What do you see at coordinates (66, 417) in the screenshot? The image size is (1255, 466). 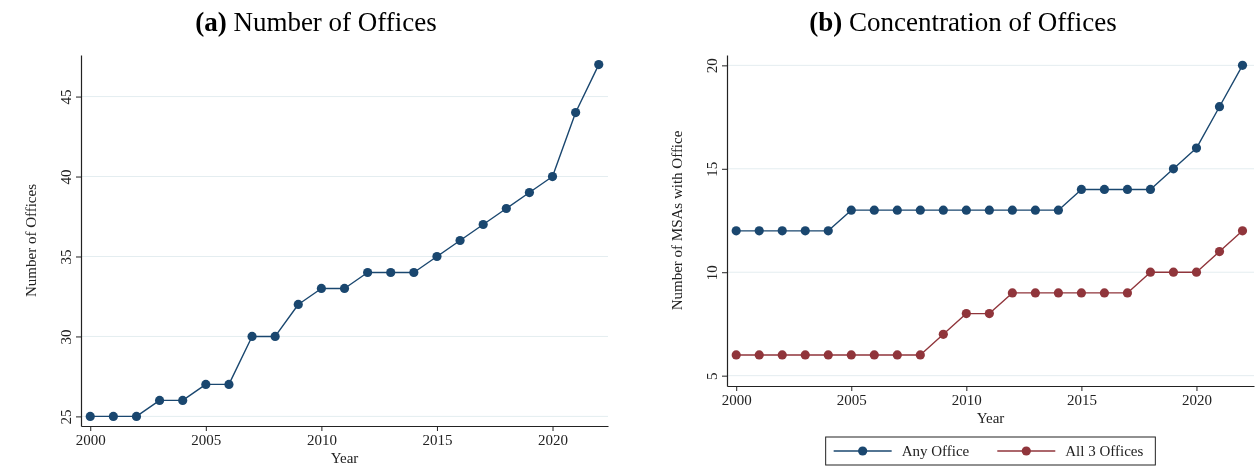 I see `y-tick-label: 25` at bounding box center [66, 417].